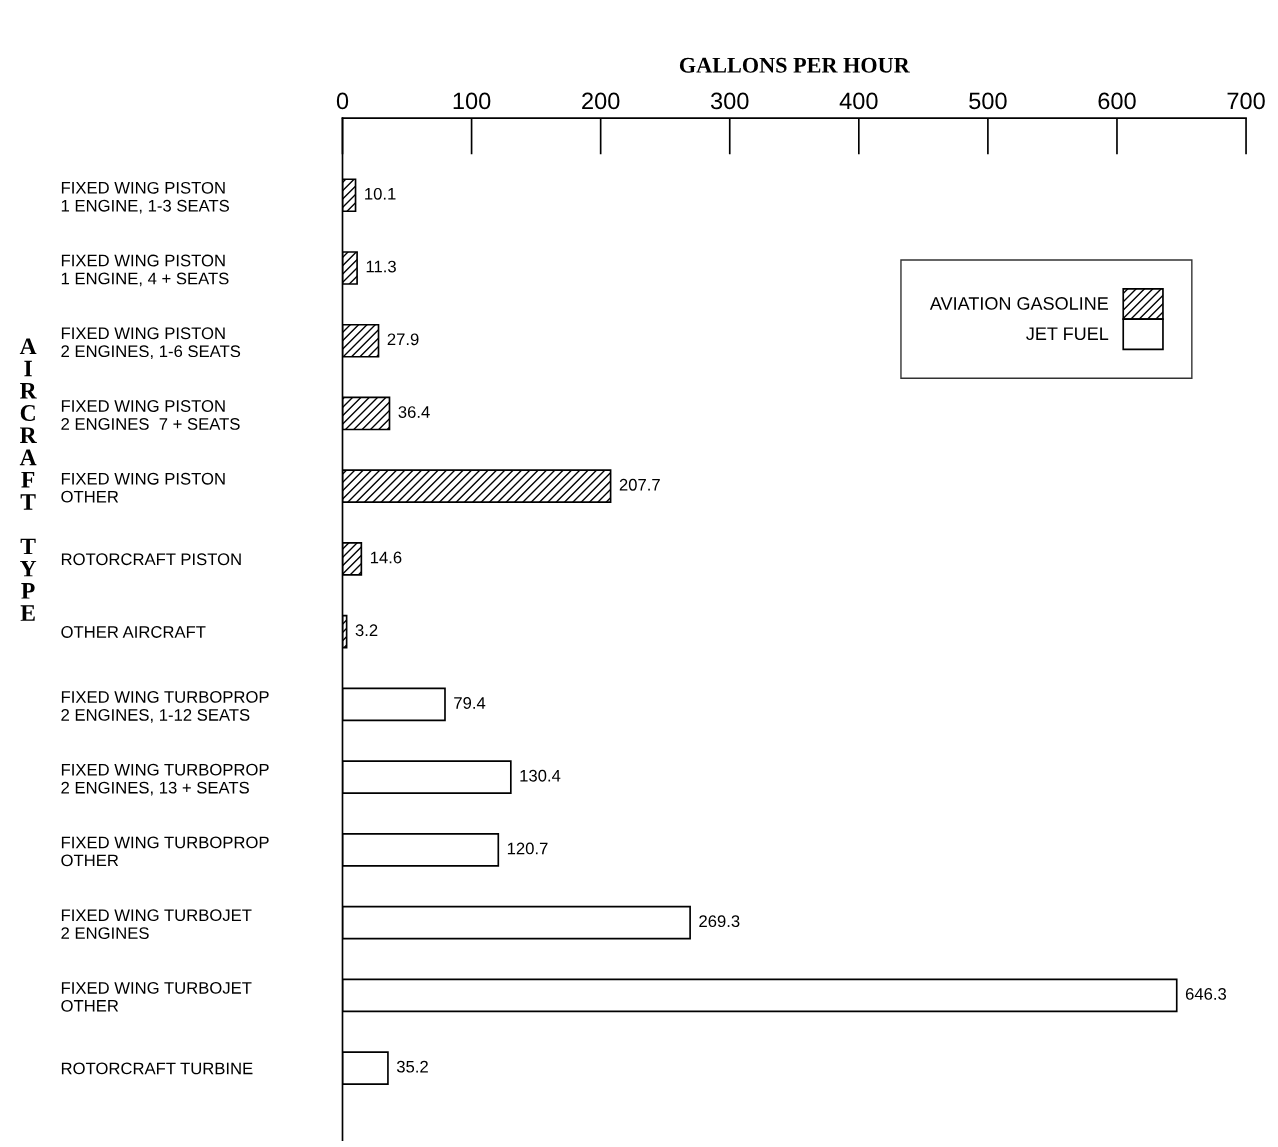  Describe the element at coordinates (157, 1068) in the screenshot. I see `y-tick-label: ROTORCRAFT TURBINE` at that location.